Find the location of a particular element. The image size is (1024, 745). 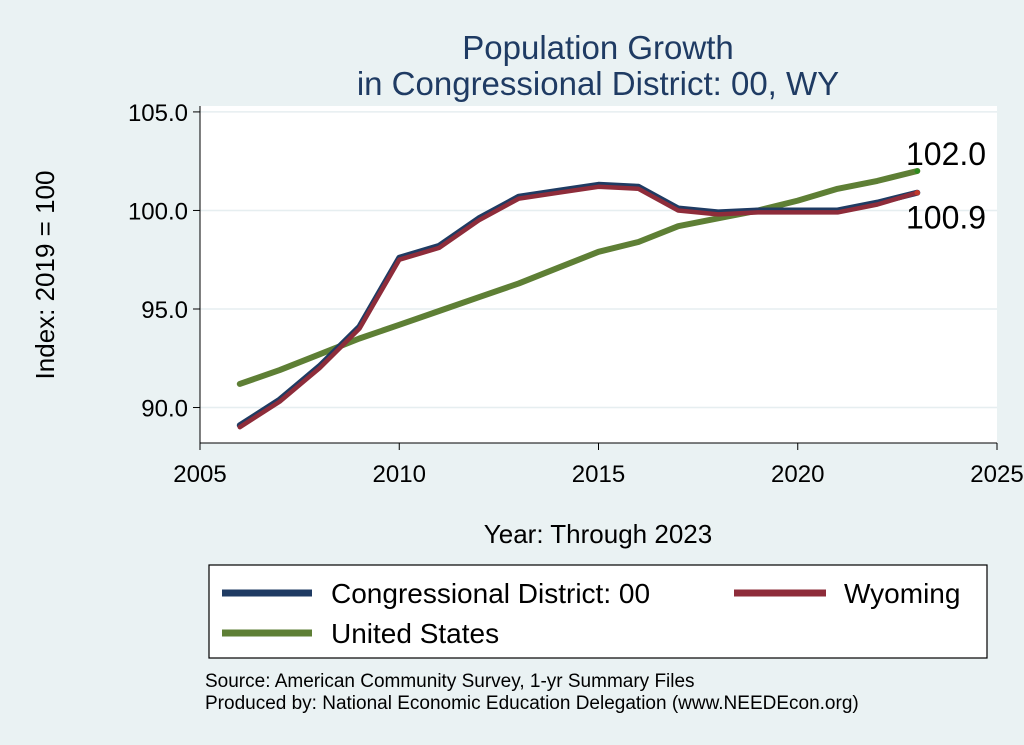

y-tick-label: 105.0 is located at coordinates (158, 113).